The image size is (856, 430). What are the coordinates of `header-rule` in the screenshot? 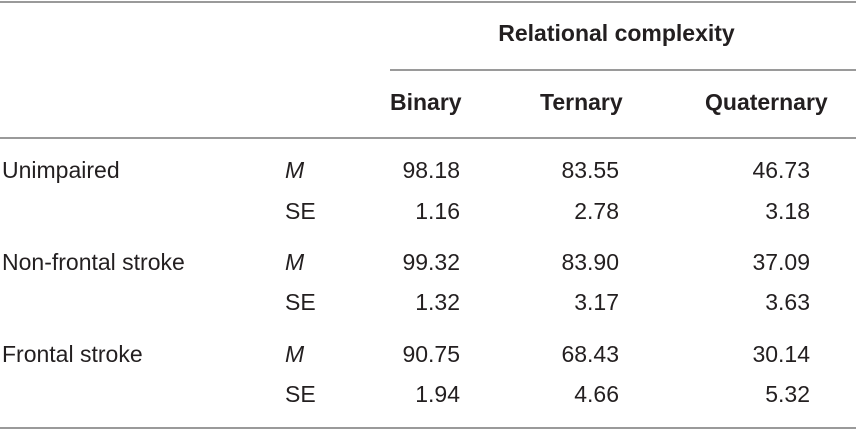 It's located at (428, 138).